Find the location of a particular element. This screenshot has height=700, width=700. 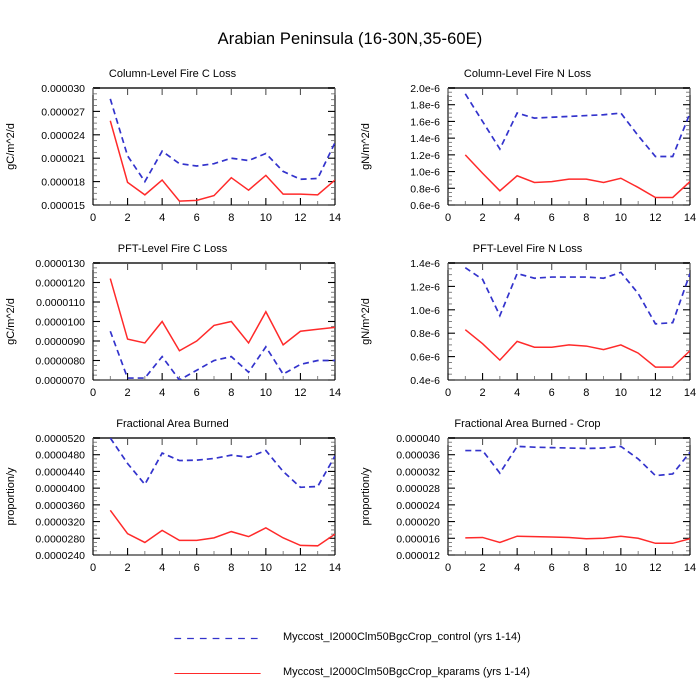

panel-title: Fractional Area Burned is located at coordinates (172, 424).